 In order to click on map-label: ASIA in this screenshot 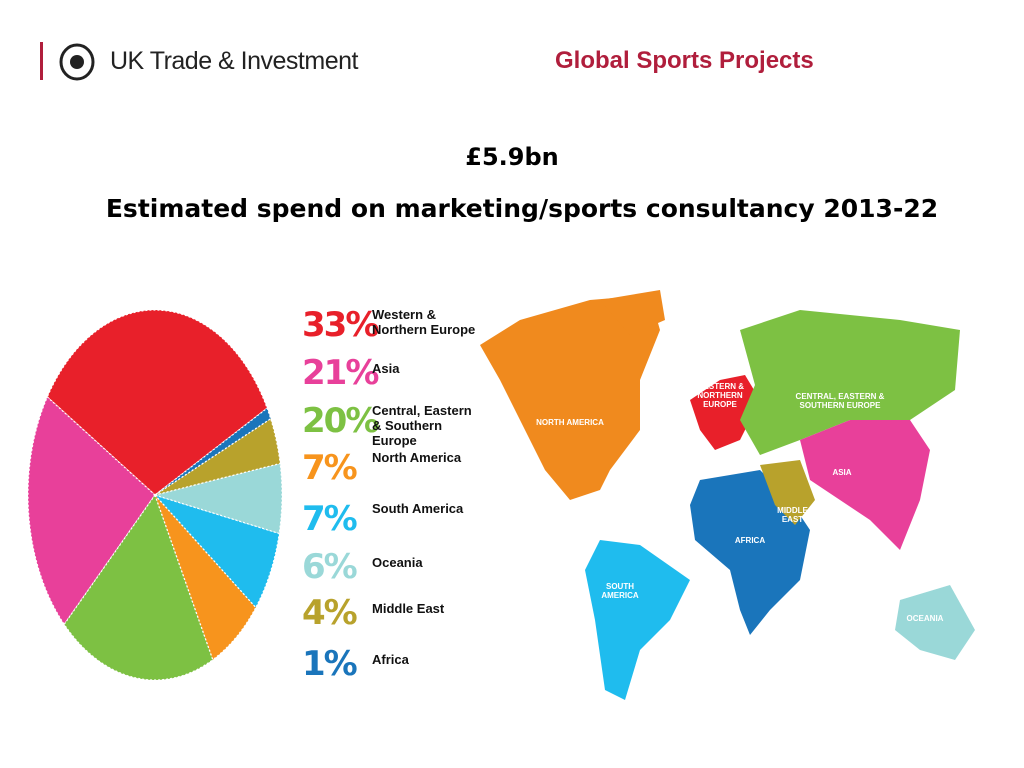, I will do `click(842, 472)`.